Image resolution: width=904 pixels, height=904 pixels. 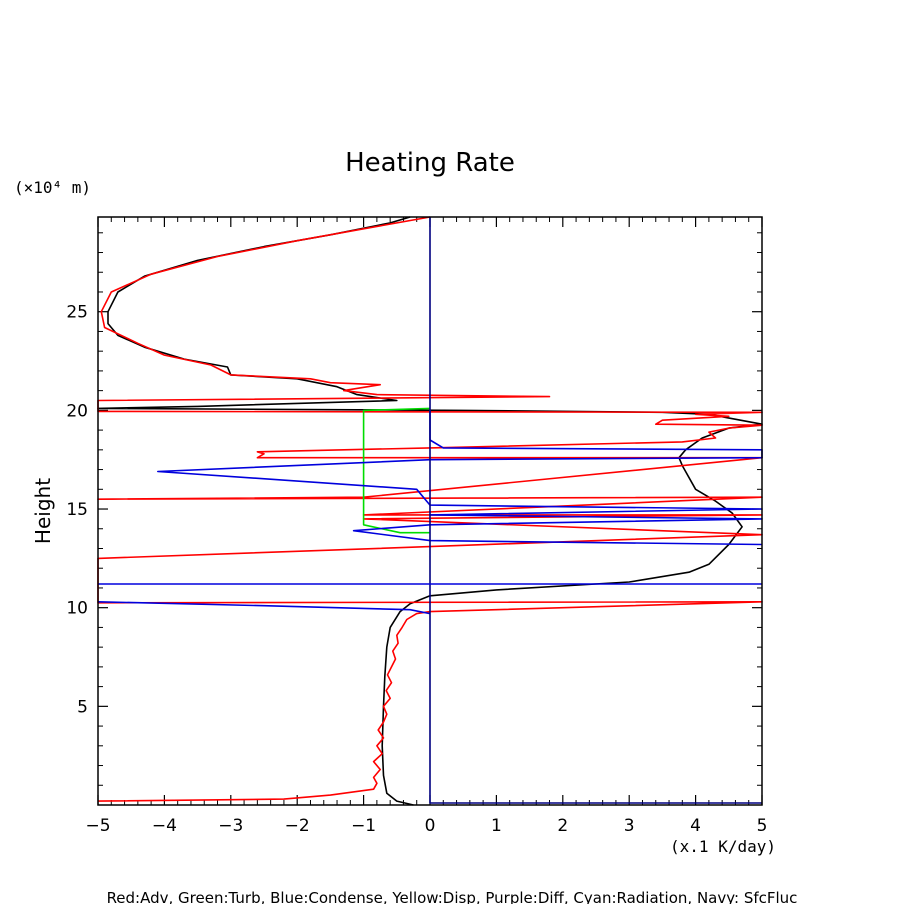 I want to click on x-tick-label: 0, so click(x=430, y=826).